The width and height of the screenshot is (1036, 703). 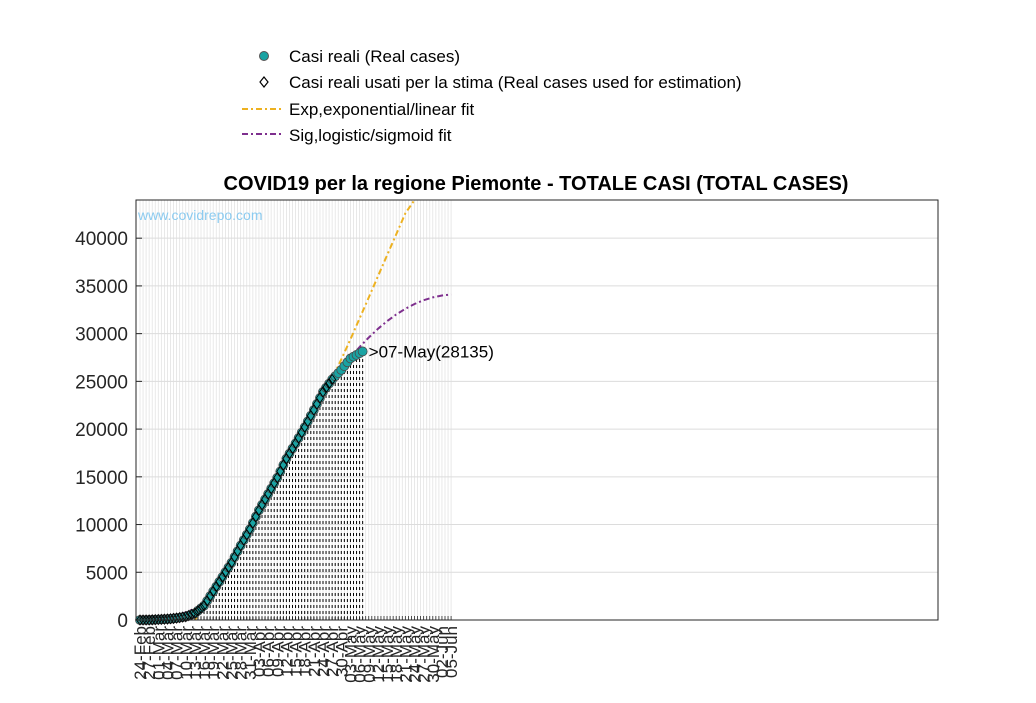 What do you see at coordinates (431, 351) in the screenshot?
I see `last-value-annotation: >07-May(28135)` at bounding box center [431, 351].